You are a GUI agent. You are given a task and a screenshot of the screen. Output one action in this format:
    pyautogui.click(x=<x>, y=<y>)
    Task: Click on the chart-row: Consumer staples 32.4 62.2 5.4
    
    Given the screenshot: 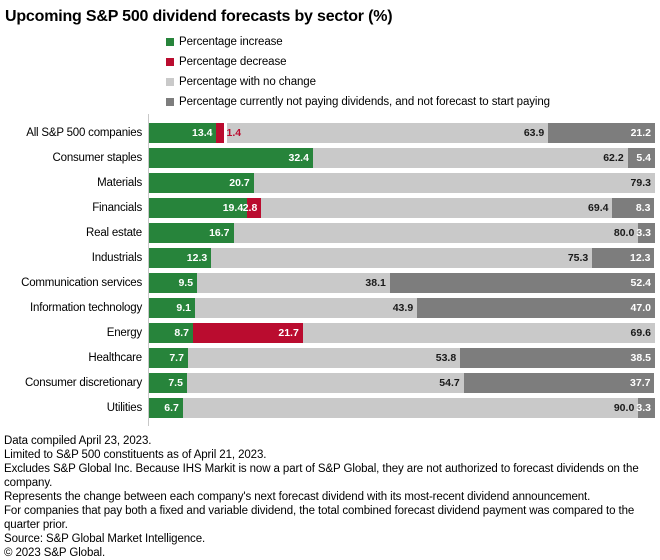 What is the action you would take?
    pyautogui.click(x=330, y=157)
    